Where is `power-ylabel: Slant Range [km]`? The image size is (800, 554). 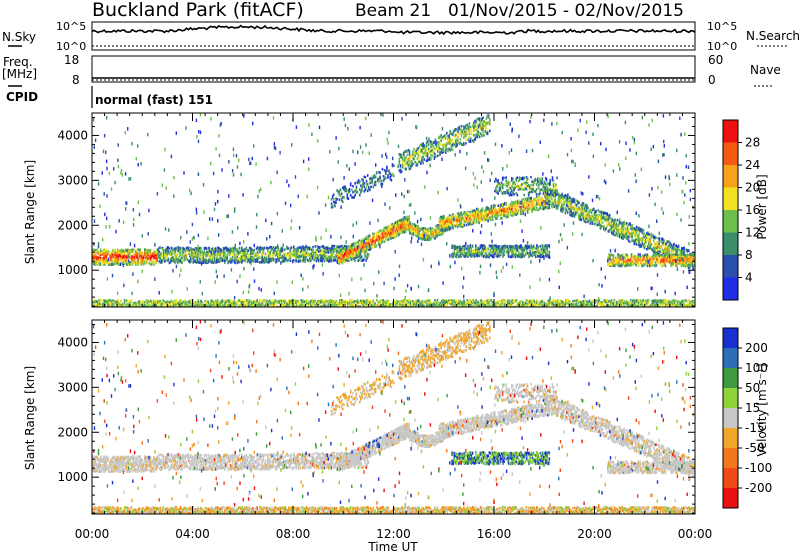
power-ylabel: Slant Range [km] is located at coordinates (30, 212).